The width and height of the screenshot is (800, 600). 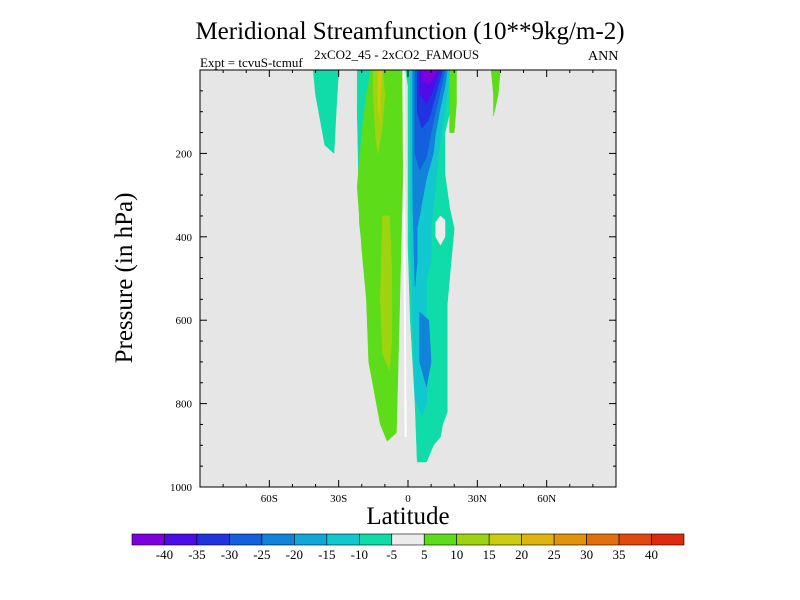 I want to click on y-tick-label-1: 400, so click(x=184, y=238).